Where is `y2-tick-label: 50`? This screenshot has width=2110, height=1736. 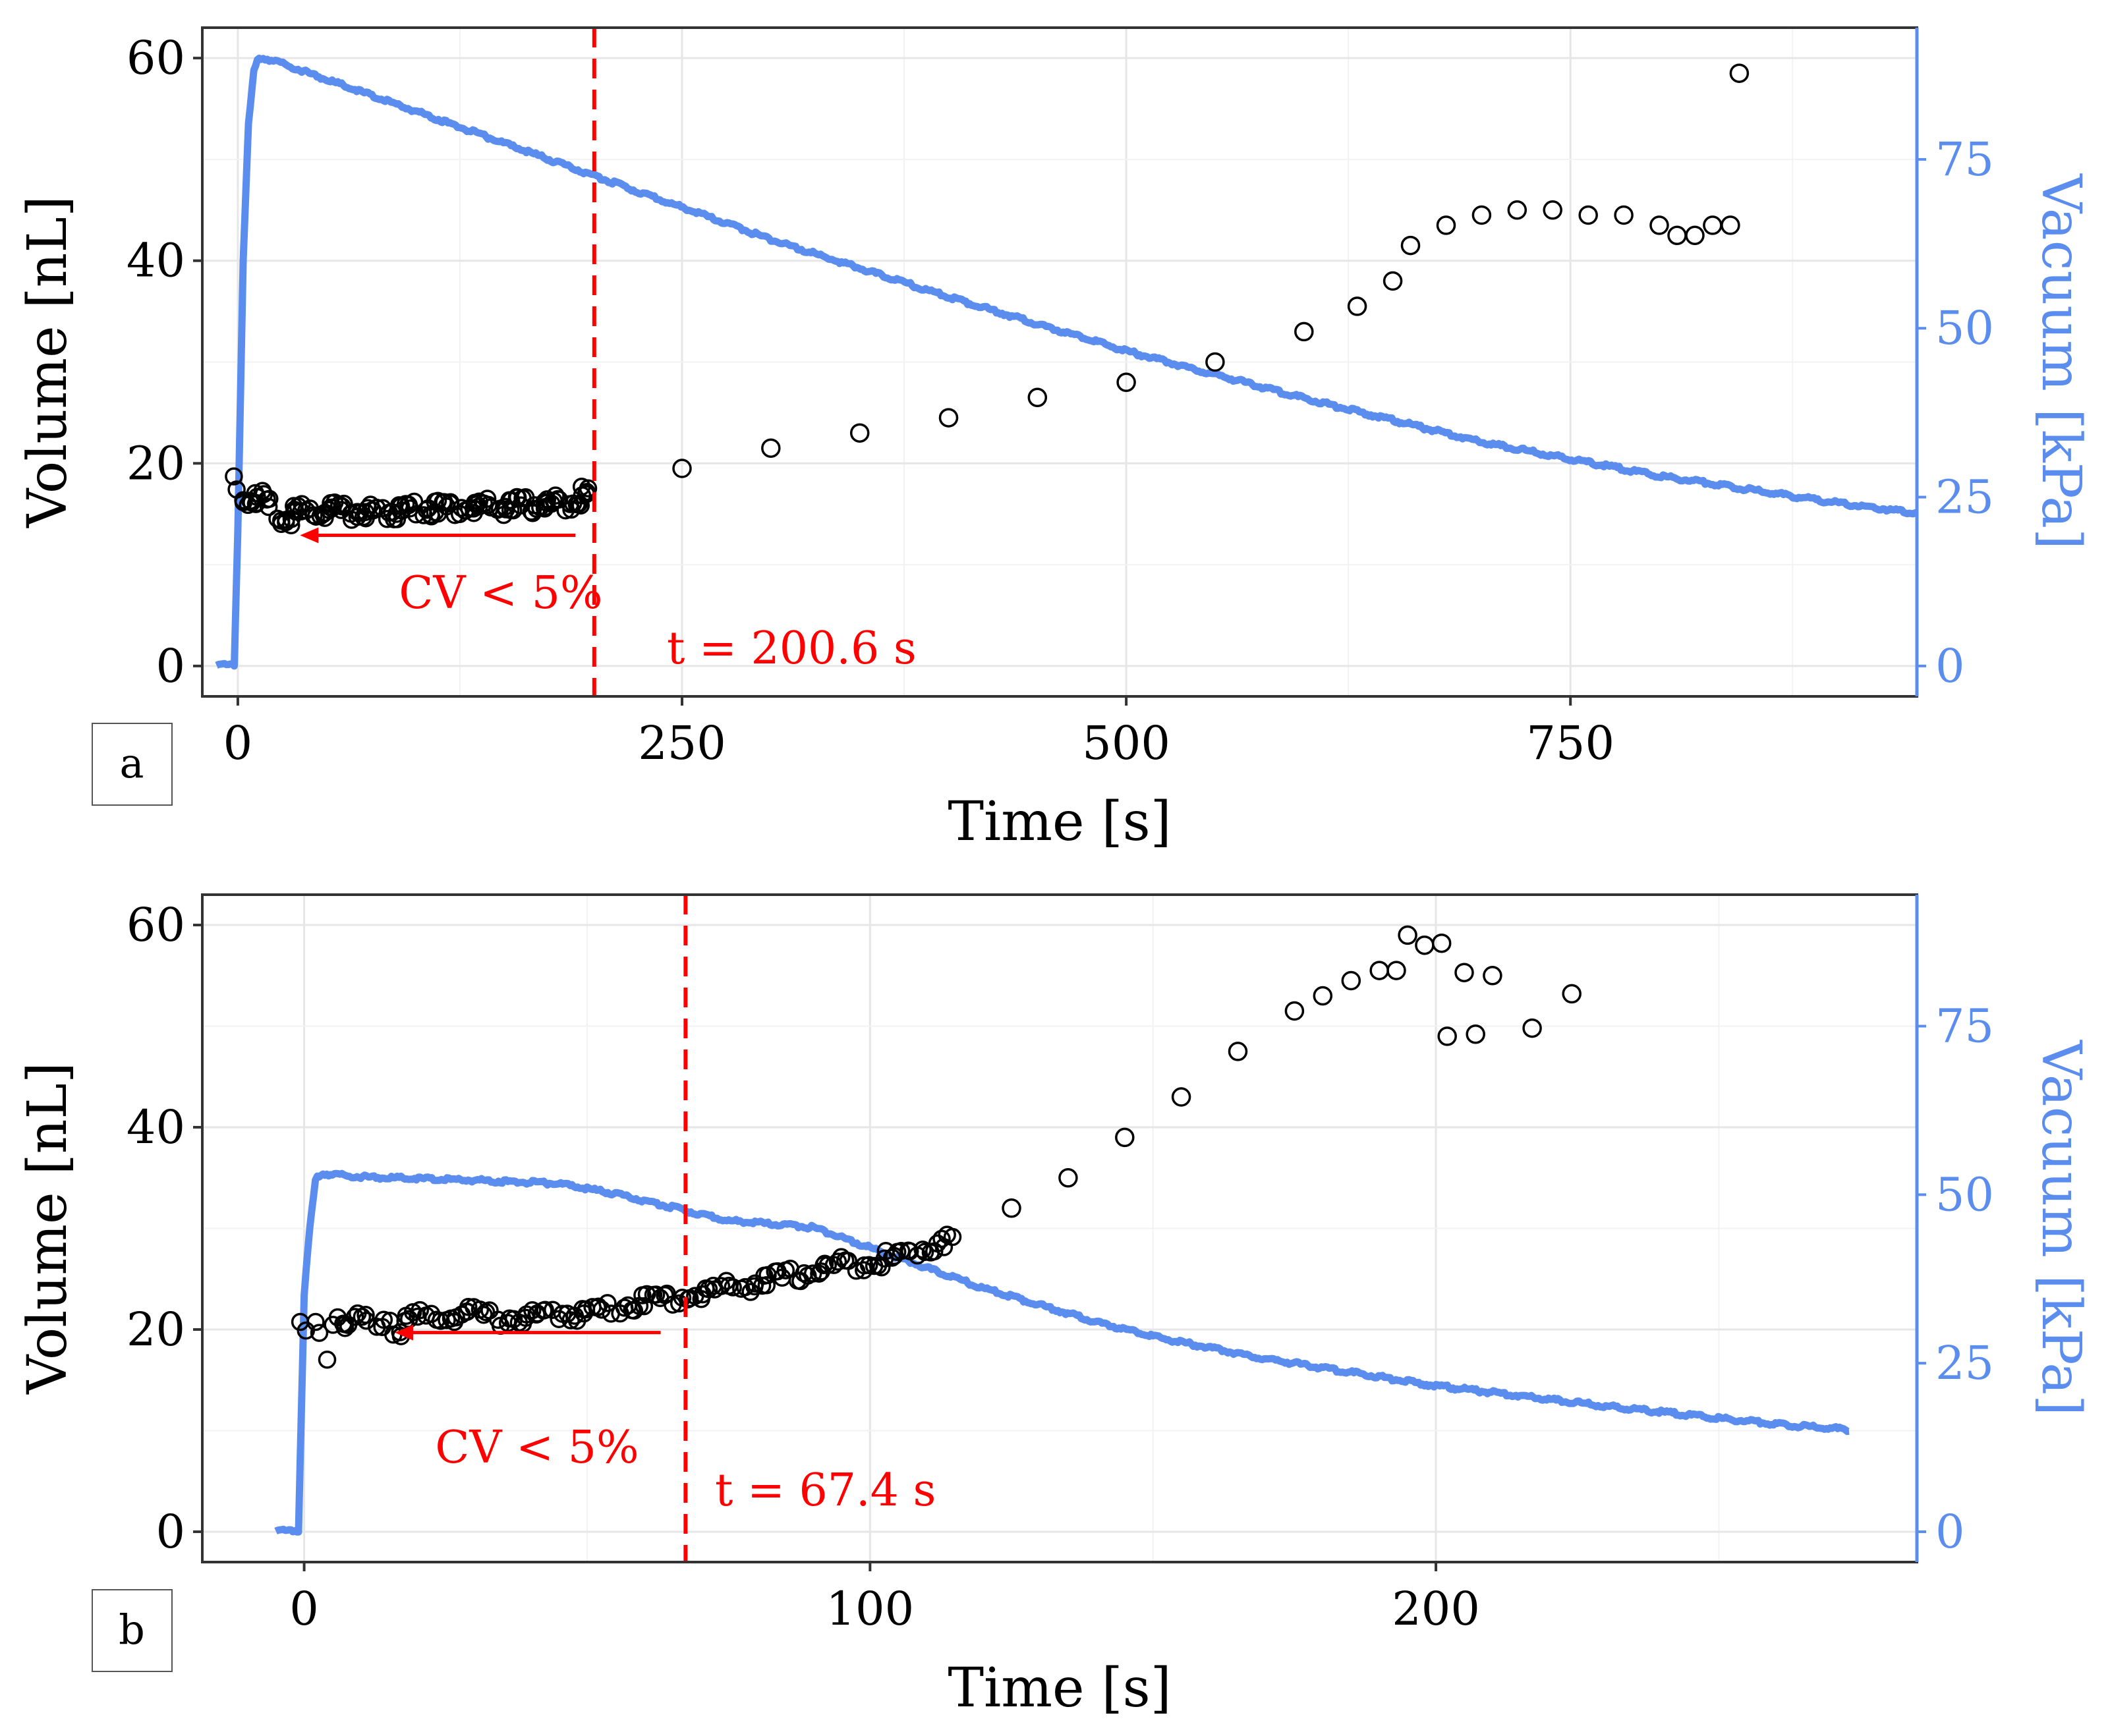 y2-tick-label: 50 is located at coordinates (1964, 1194).